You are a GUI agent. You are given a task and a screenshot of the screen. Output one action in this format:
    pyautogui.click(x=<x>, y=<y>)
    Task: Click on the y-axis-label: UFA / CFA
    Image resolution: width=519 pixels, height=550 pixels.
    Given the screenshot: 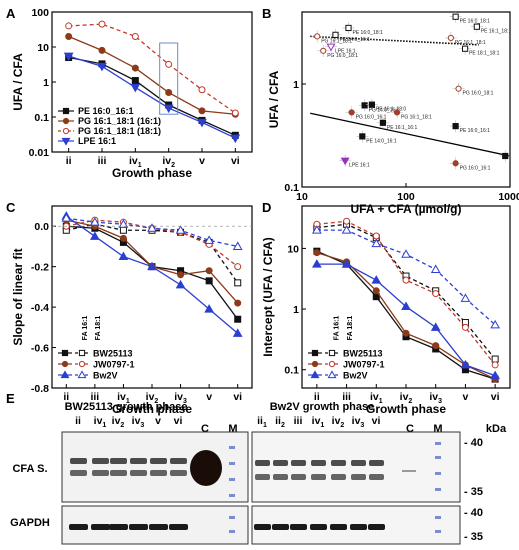 What is the action you would take?
    pyautogui.click(x=18, y=82)
    